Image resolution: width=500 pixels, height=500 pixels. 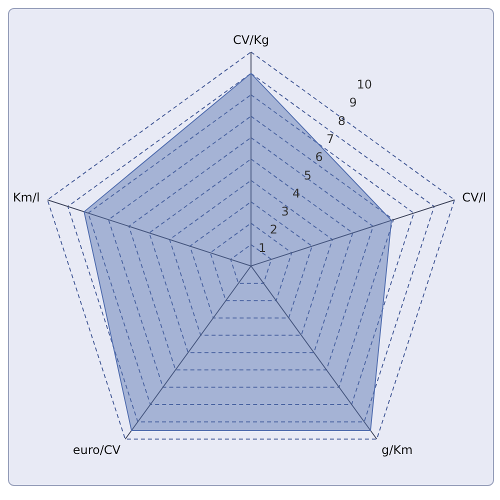 What do you see at coordinates (397, 450) in the screenshot?
I see `spoke-label: g/Km` at bounding box center [397, 450].